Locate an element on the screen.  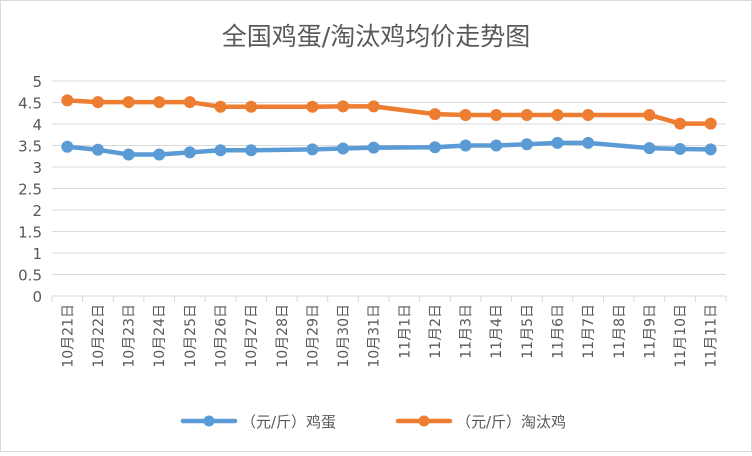
y-tick-label: 0.5 is located at coordinates (30, 276).